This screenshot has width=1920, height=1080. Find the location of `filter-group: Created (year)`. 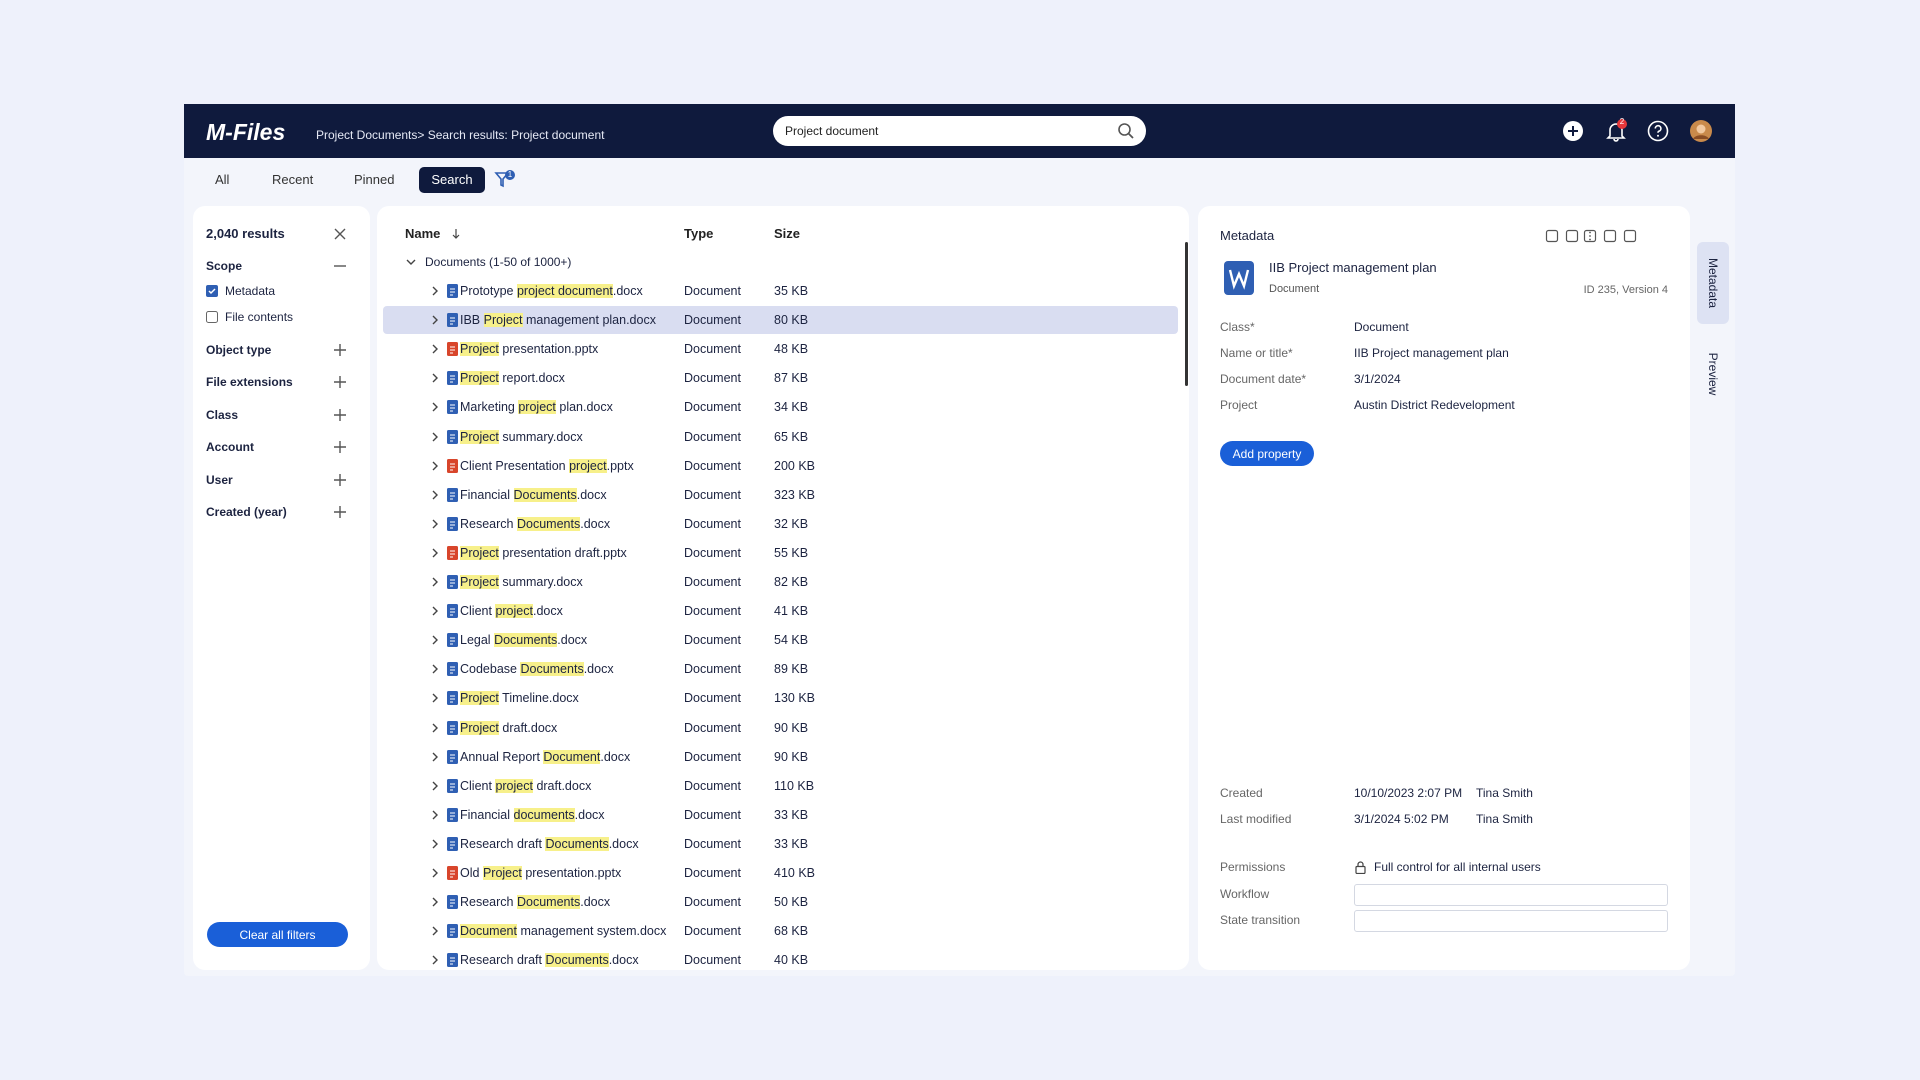

filter-group: Created (year) is located at coordinates (246, 512).